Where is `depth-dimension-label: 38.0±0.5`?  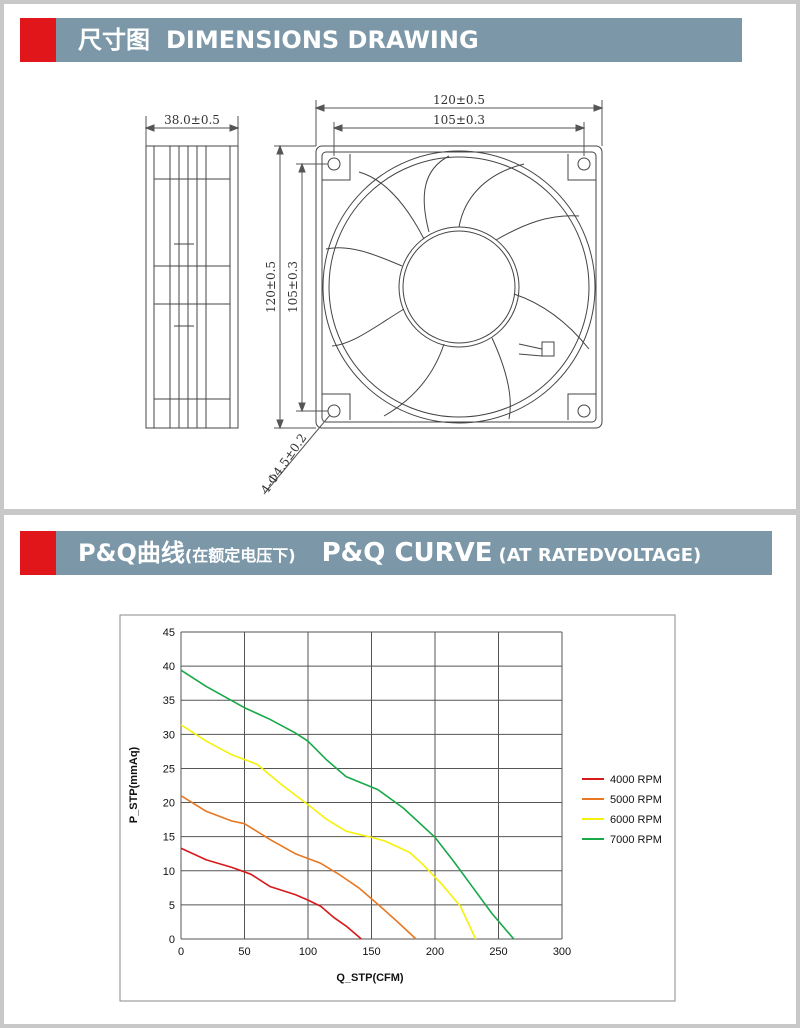
depth-dimension-label: 38.0±0.5 is located at coordinates (192, 120).